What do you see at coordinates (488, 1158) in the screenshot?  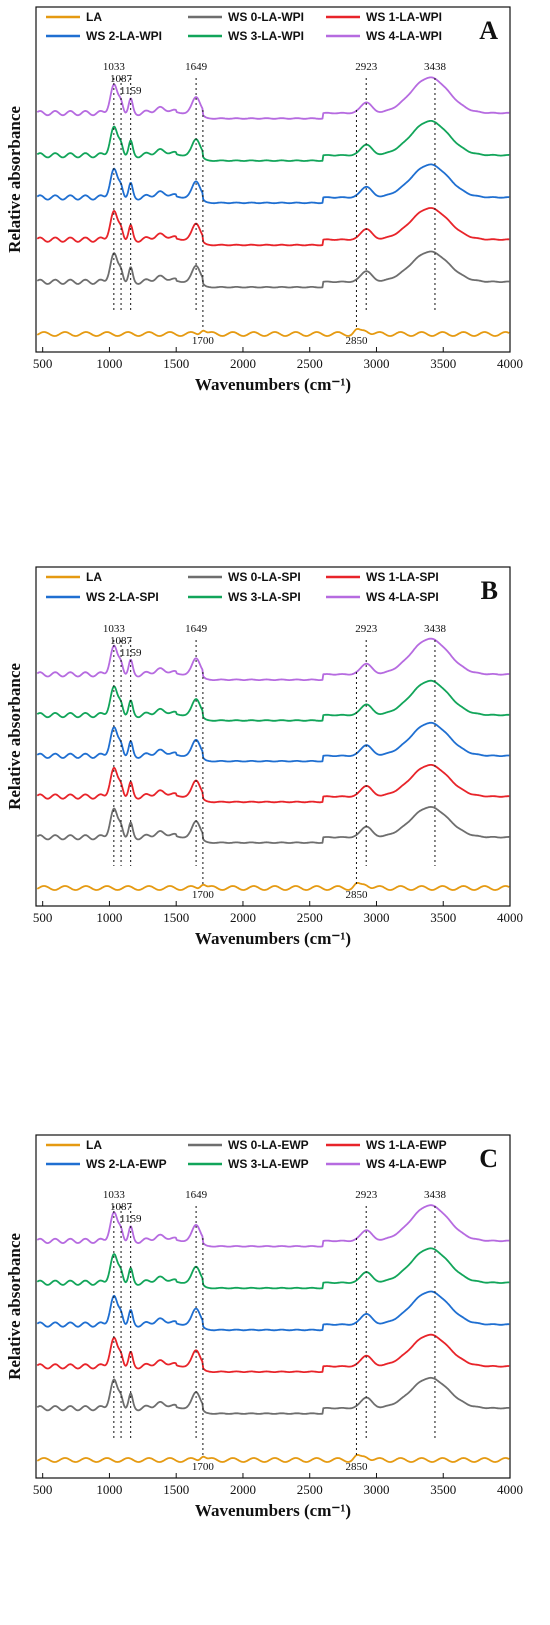 I see `panel-label: C` at bounding box center [488, 1158].